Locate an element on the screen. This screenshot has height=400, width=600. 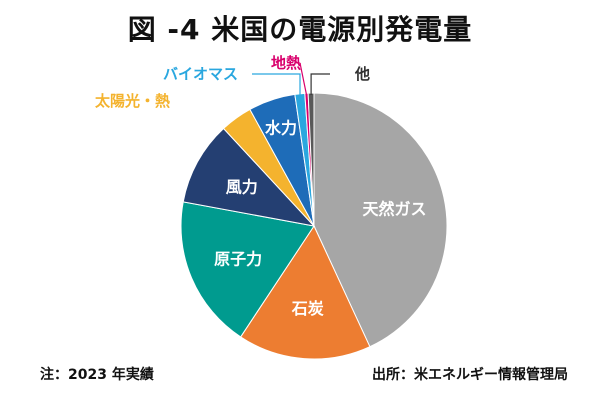
slice-label-3: 風力 is located at coordinates (242, 186).